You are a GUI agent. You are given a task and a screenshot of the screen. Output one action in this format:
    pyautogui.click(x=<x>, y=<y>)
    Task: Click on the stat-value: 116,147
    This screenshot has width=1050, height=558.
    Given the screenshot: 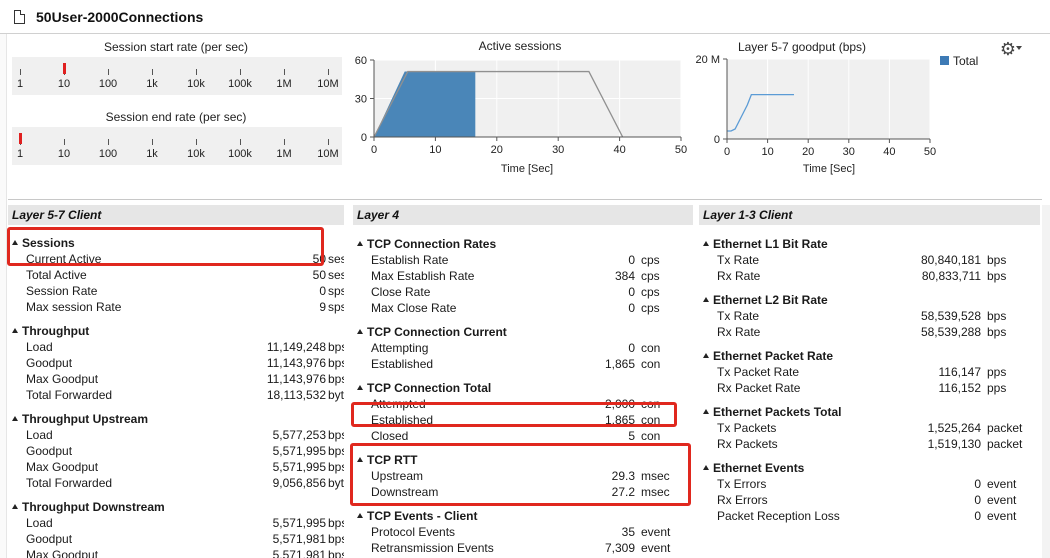 What is the action you would take?
    pyautogui.click(x=960, y=372)
    